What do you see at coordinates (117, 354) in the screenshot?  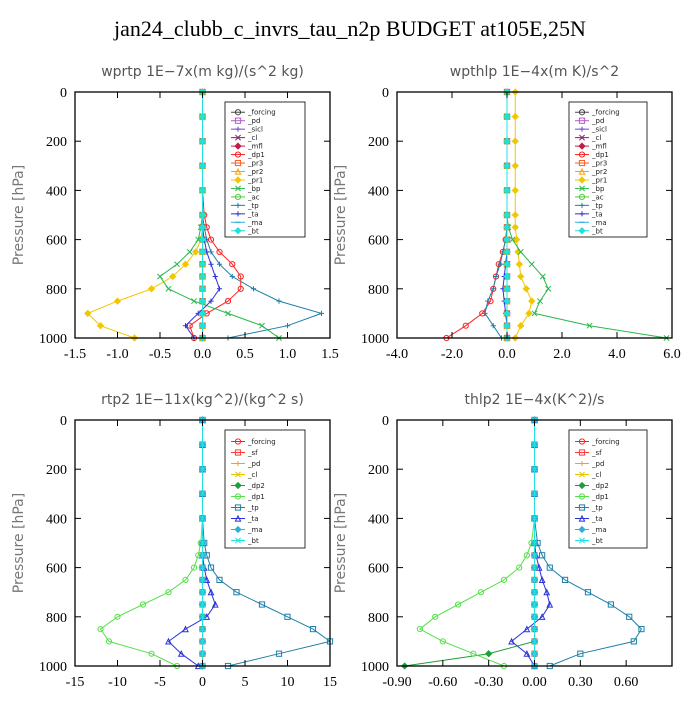 I see `x-tick-label: -1.0` at bounding box center [117, 354].